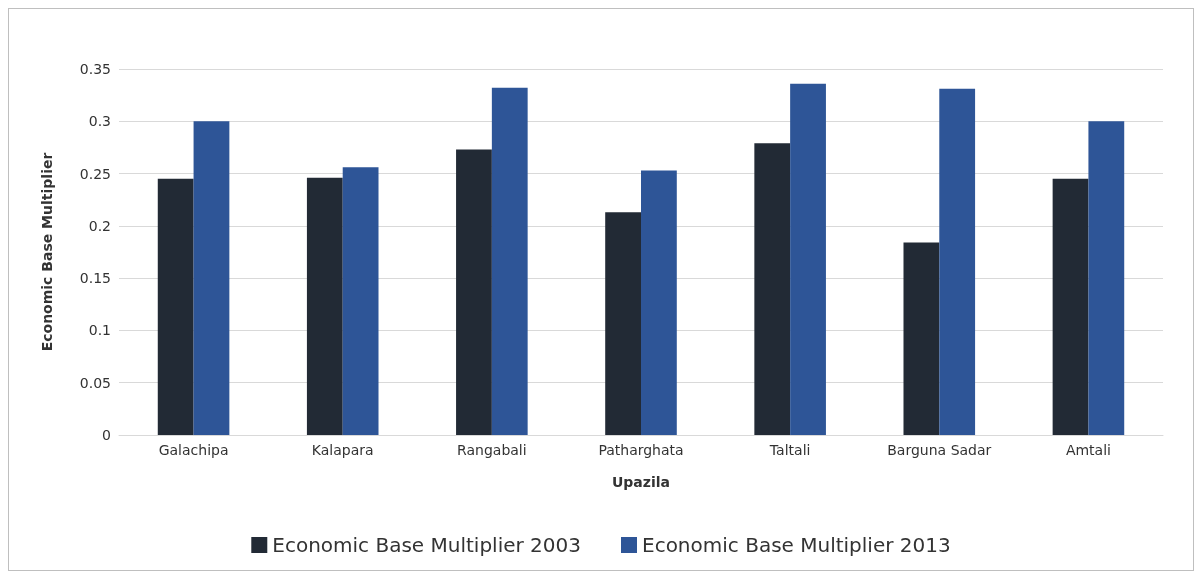 The image size is (1204, 581). Describe the element at coordinates (641, 482) in the screenshot. I see `x-axis-title: Upazila` at that location.